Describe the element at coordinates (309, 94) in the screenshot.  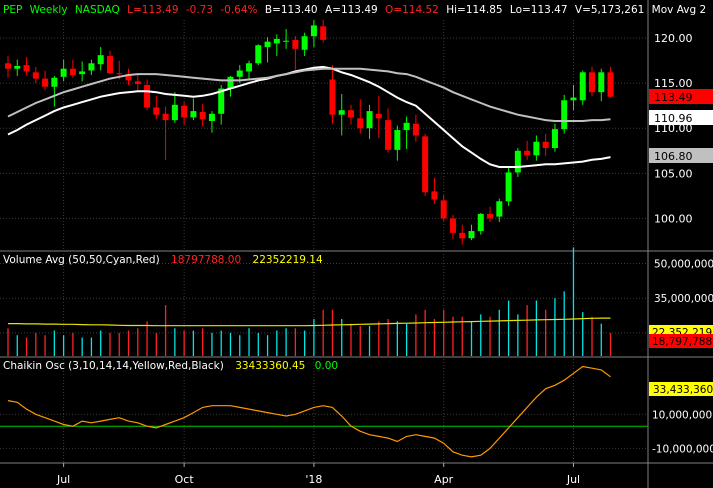
I see `moving-average-short-line` at that location.